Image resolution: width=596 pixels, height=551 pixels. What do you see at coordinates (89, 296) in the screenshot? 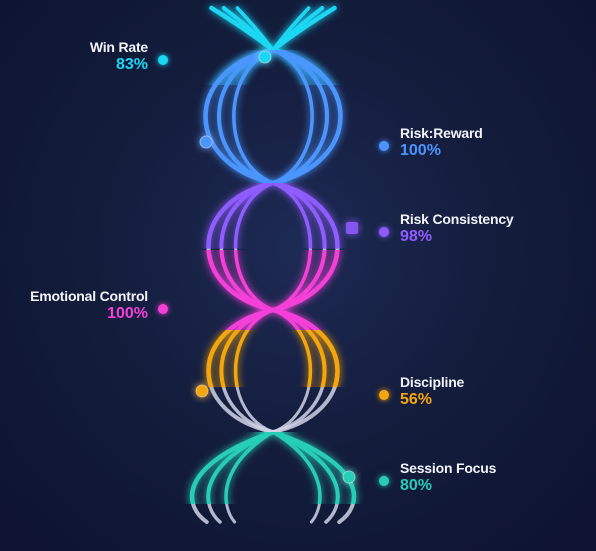
I see `metric-name: Emotional Control` at bounding box center [89, 296].